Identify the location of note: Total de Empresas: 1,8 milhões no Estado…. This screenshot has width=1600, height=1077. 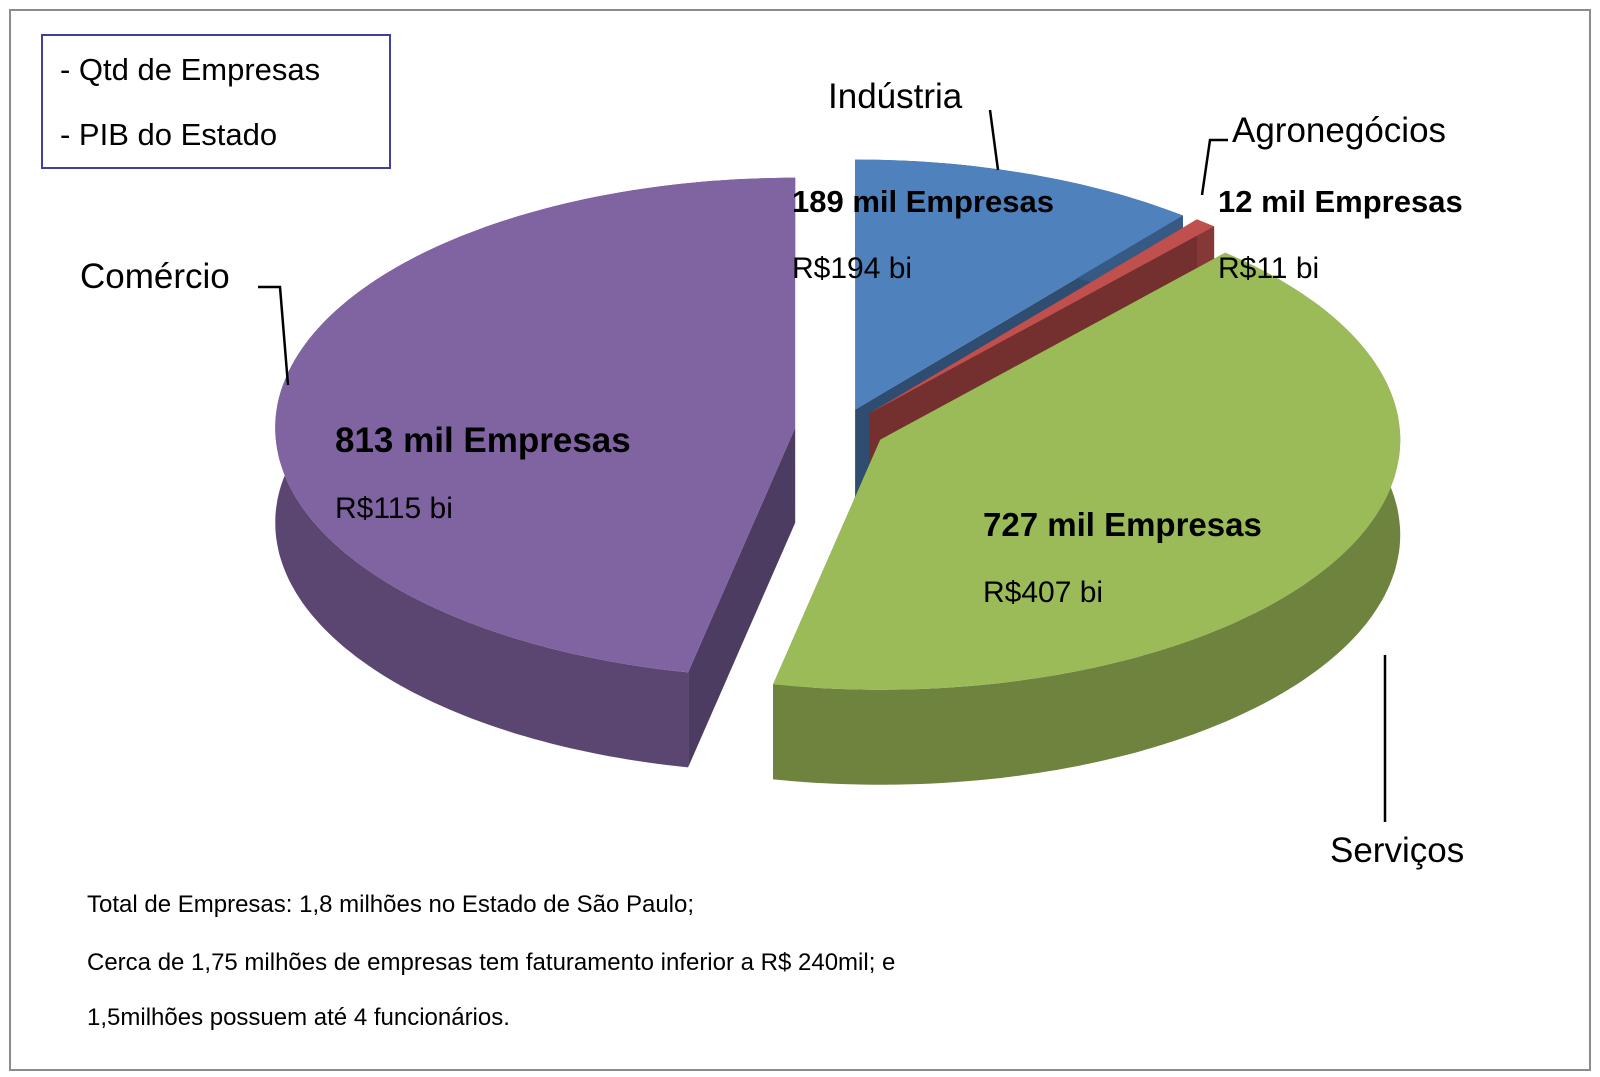
(390, 904).